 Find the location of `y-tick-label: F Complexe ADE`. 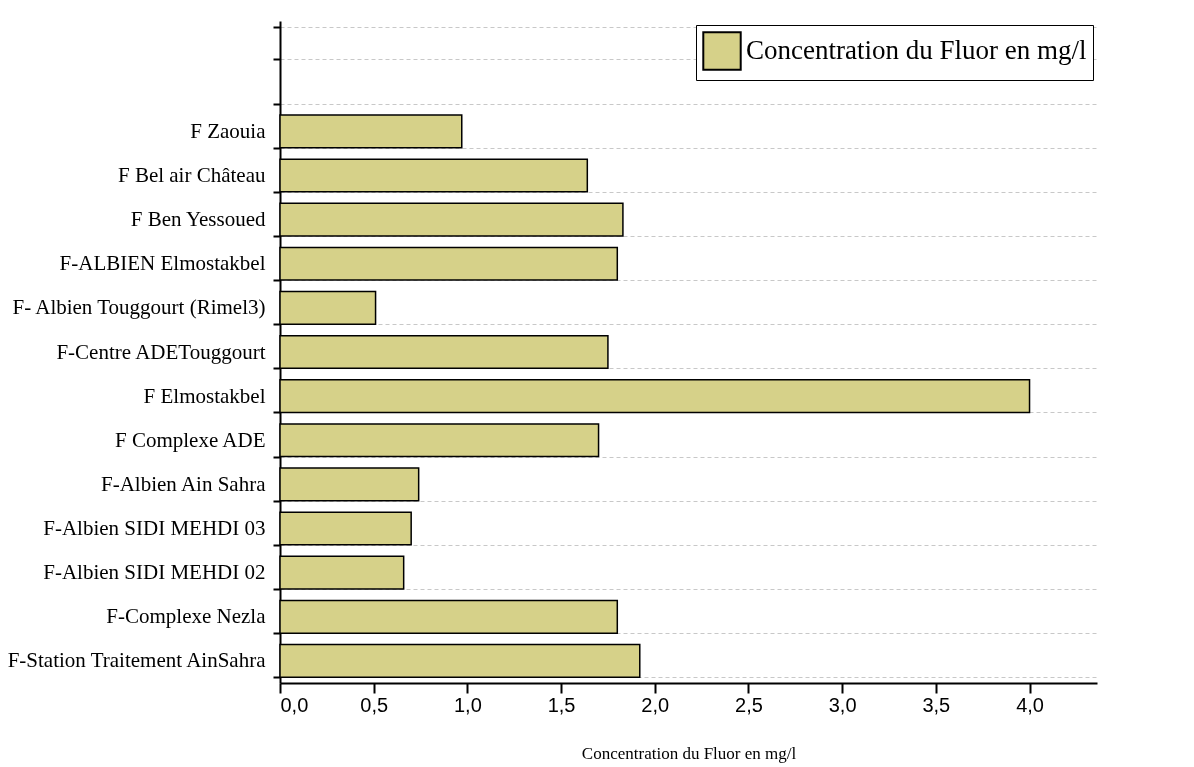

y-tick-label: F Complexe ADE is located at coordinates (190, 439).